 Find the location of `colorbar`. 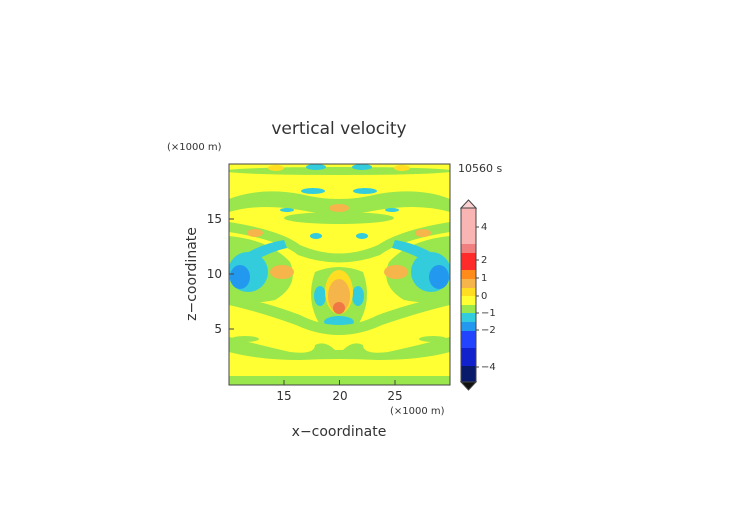

colorbar is located at coordinates (469, 295).